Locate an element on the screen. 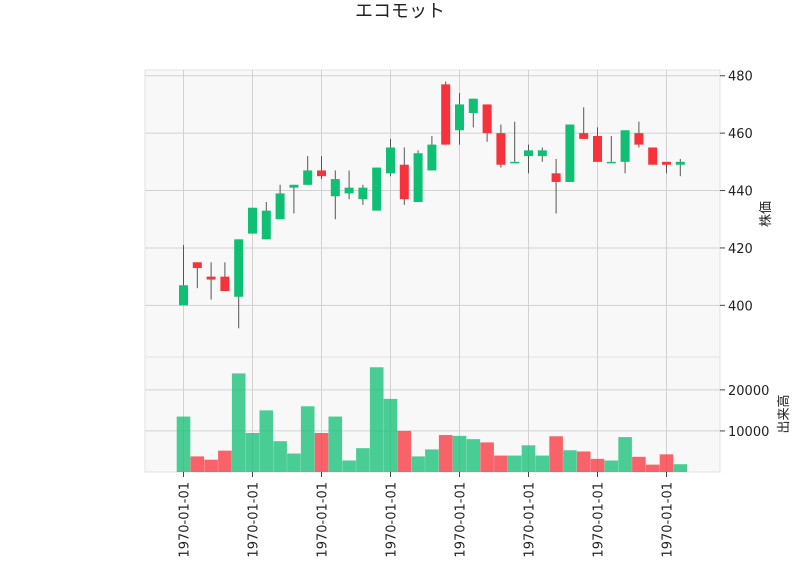 The width and height of the screenshot is (800, 579). chart-title: エコモット is located at coordinates (400, 11).